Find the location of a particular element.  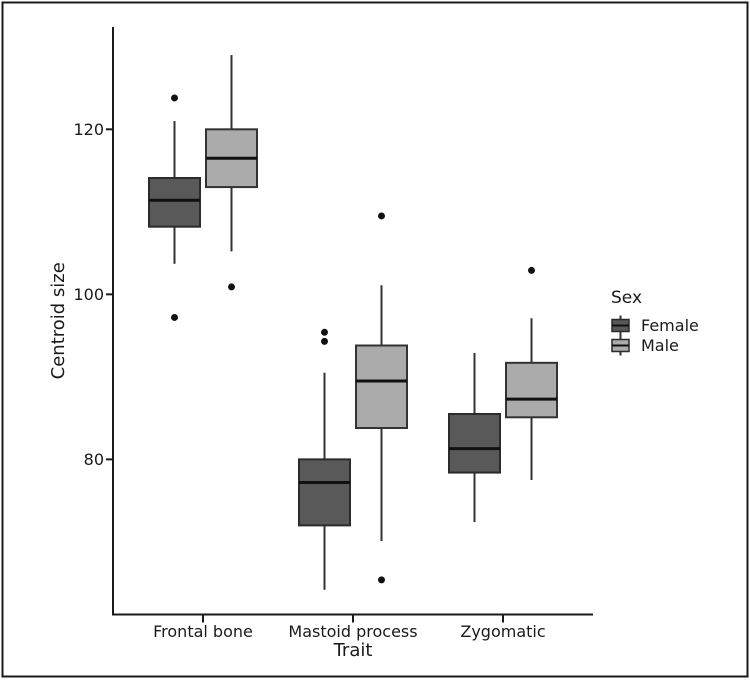

boxplot-male-zygomatic is located at coordinates (531, 373).